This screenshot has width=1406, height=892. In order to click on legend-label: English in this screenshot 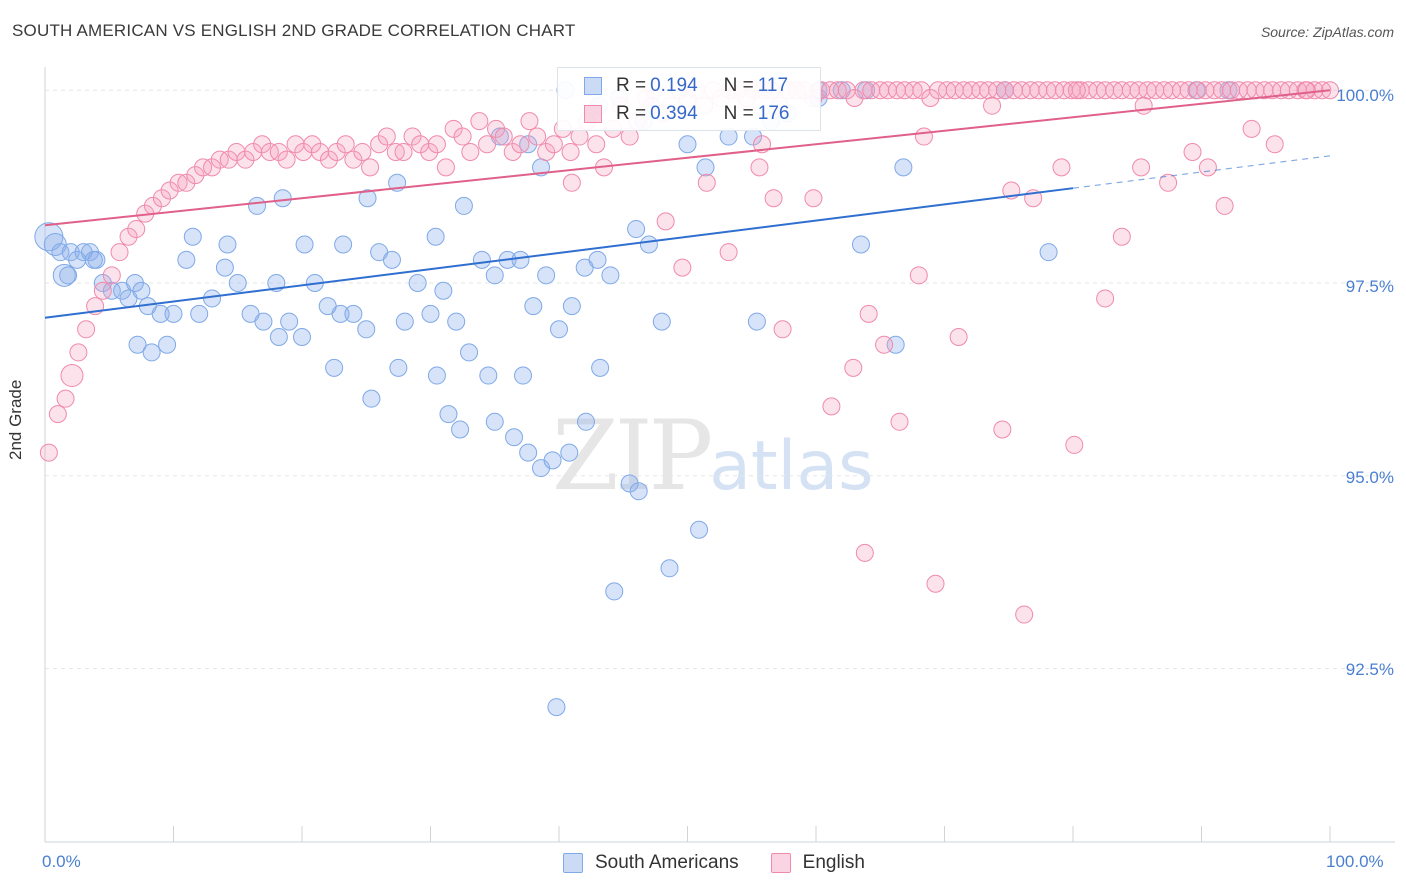, I will do `click(833, 862)`.